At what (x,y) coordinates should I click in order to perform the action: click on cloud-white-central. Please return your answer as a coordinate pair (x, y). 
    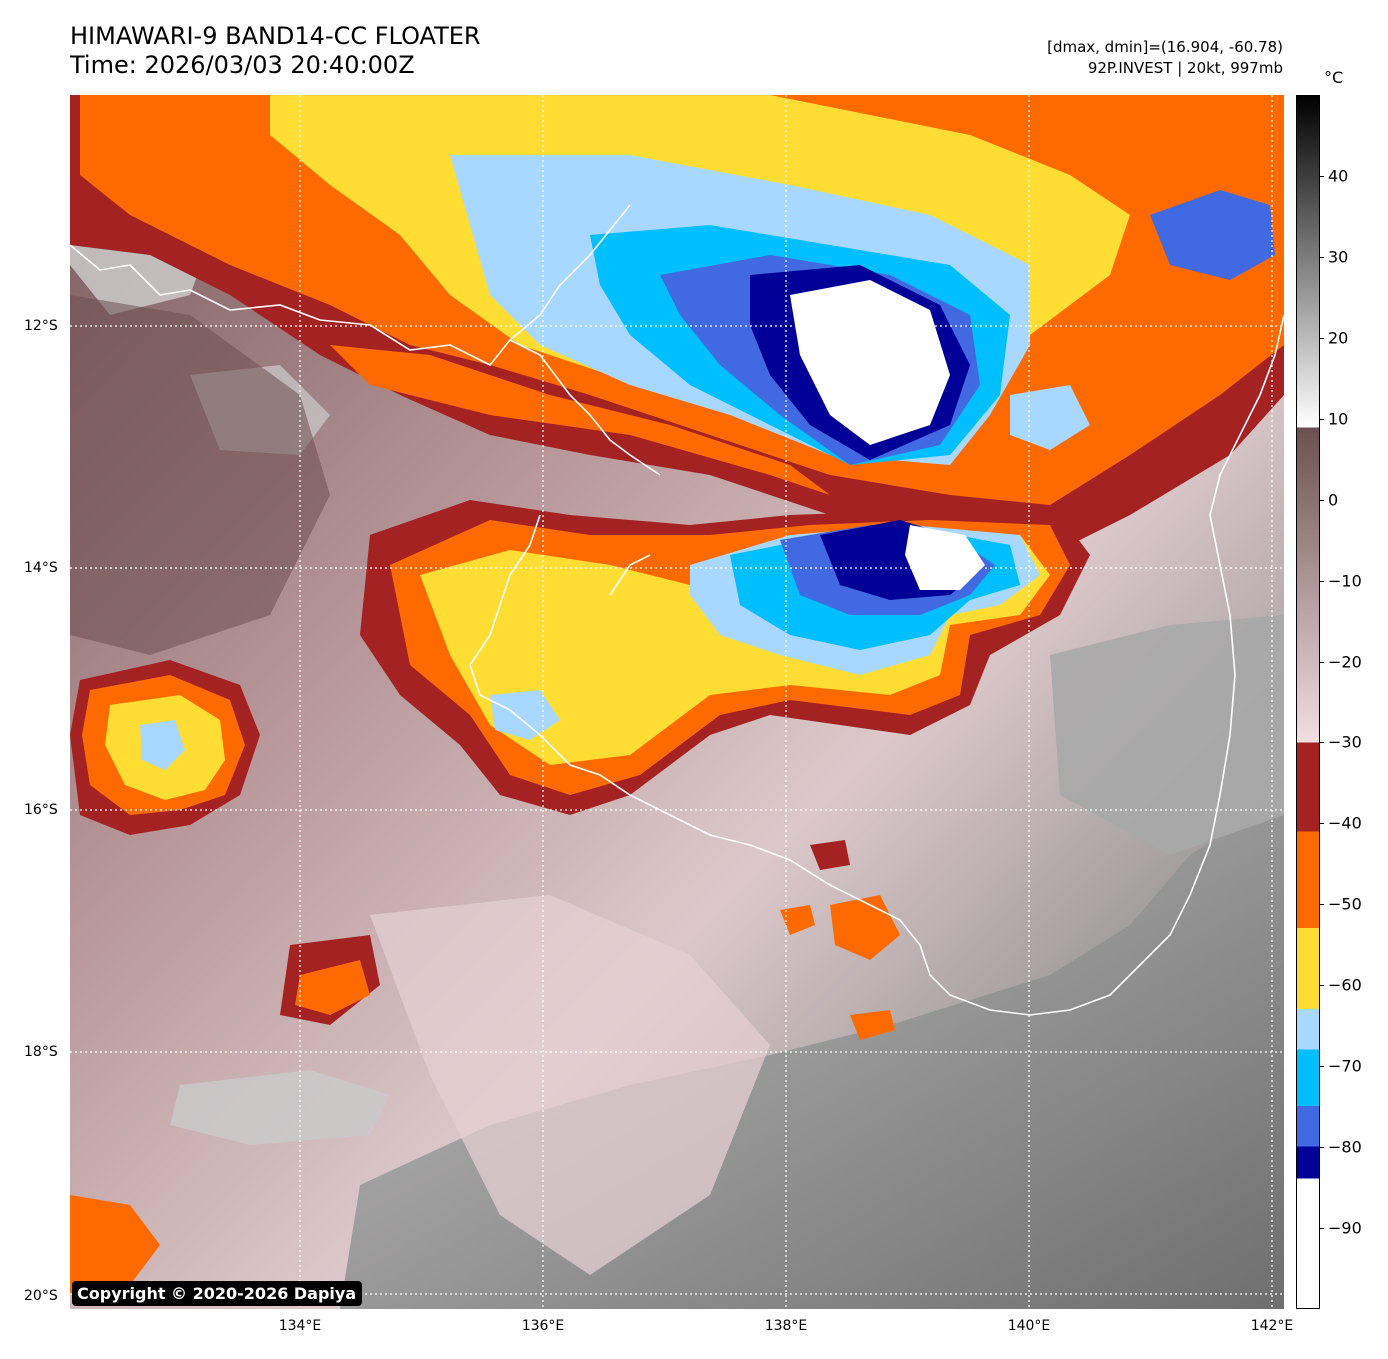
    Looking at the image, I should click on (945, 557).